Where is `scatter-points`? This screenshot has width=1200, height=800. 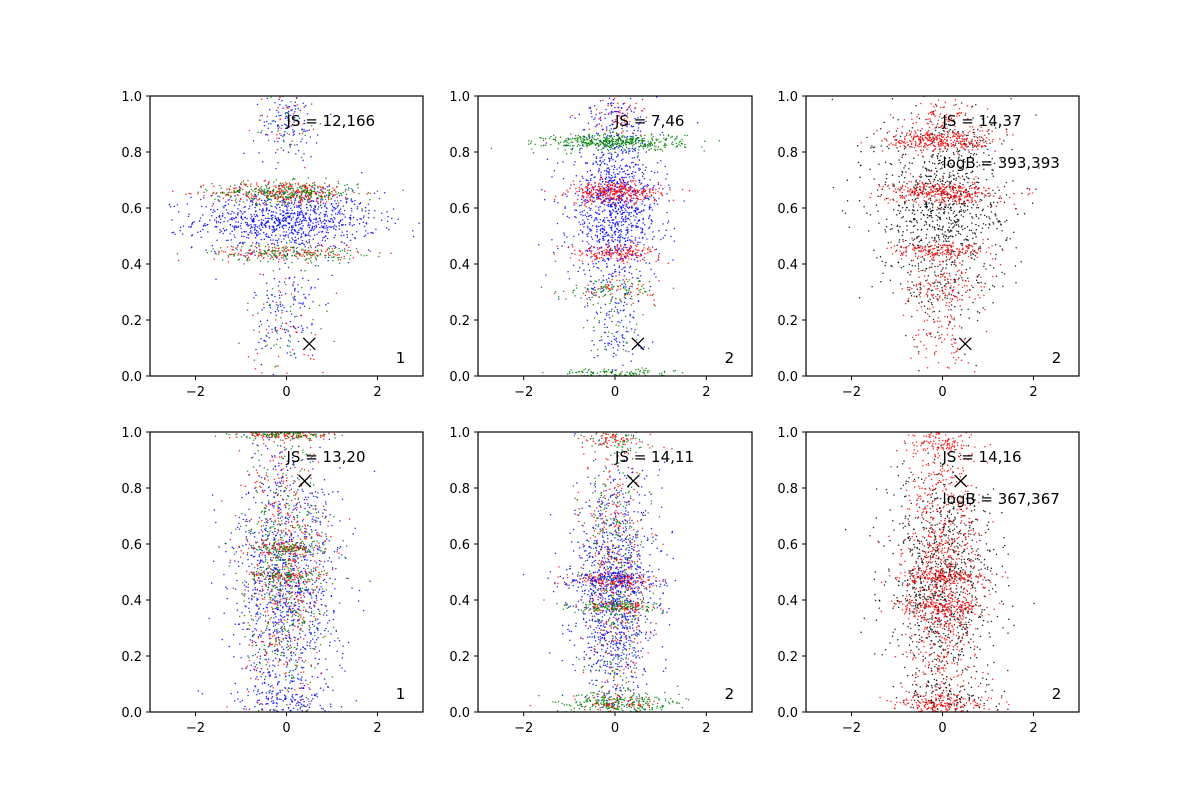 scatter-points is located at coordinates (938, 236).